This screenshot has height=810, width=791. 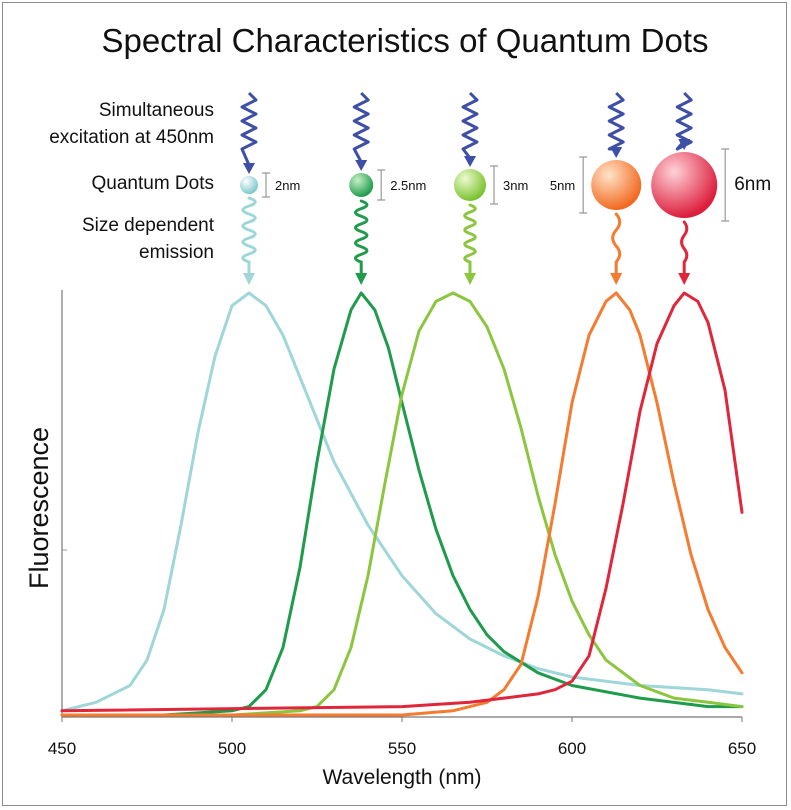 I want to click on x-tick-label: 550, so click(x=402, y=748).